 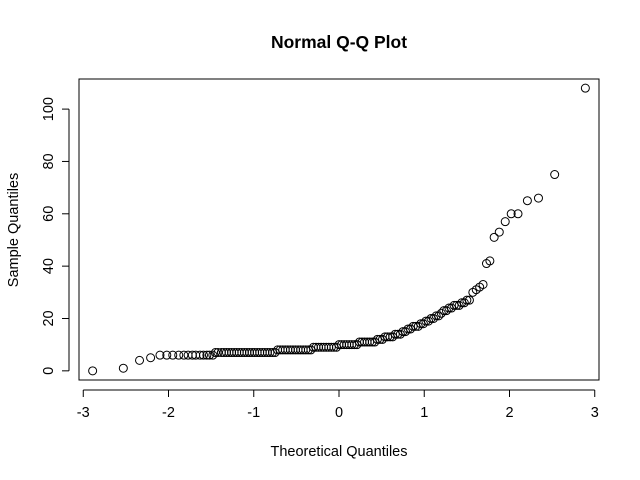 I want to click on x-tick-label: 2, so click(x=509, y=413).